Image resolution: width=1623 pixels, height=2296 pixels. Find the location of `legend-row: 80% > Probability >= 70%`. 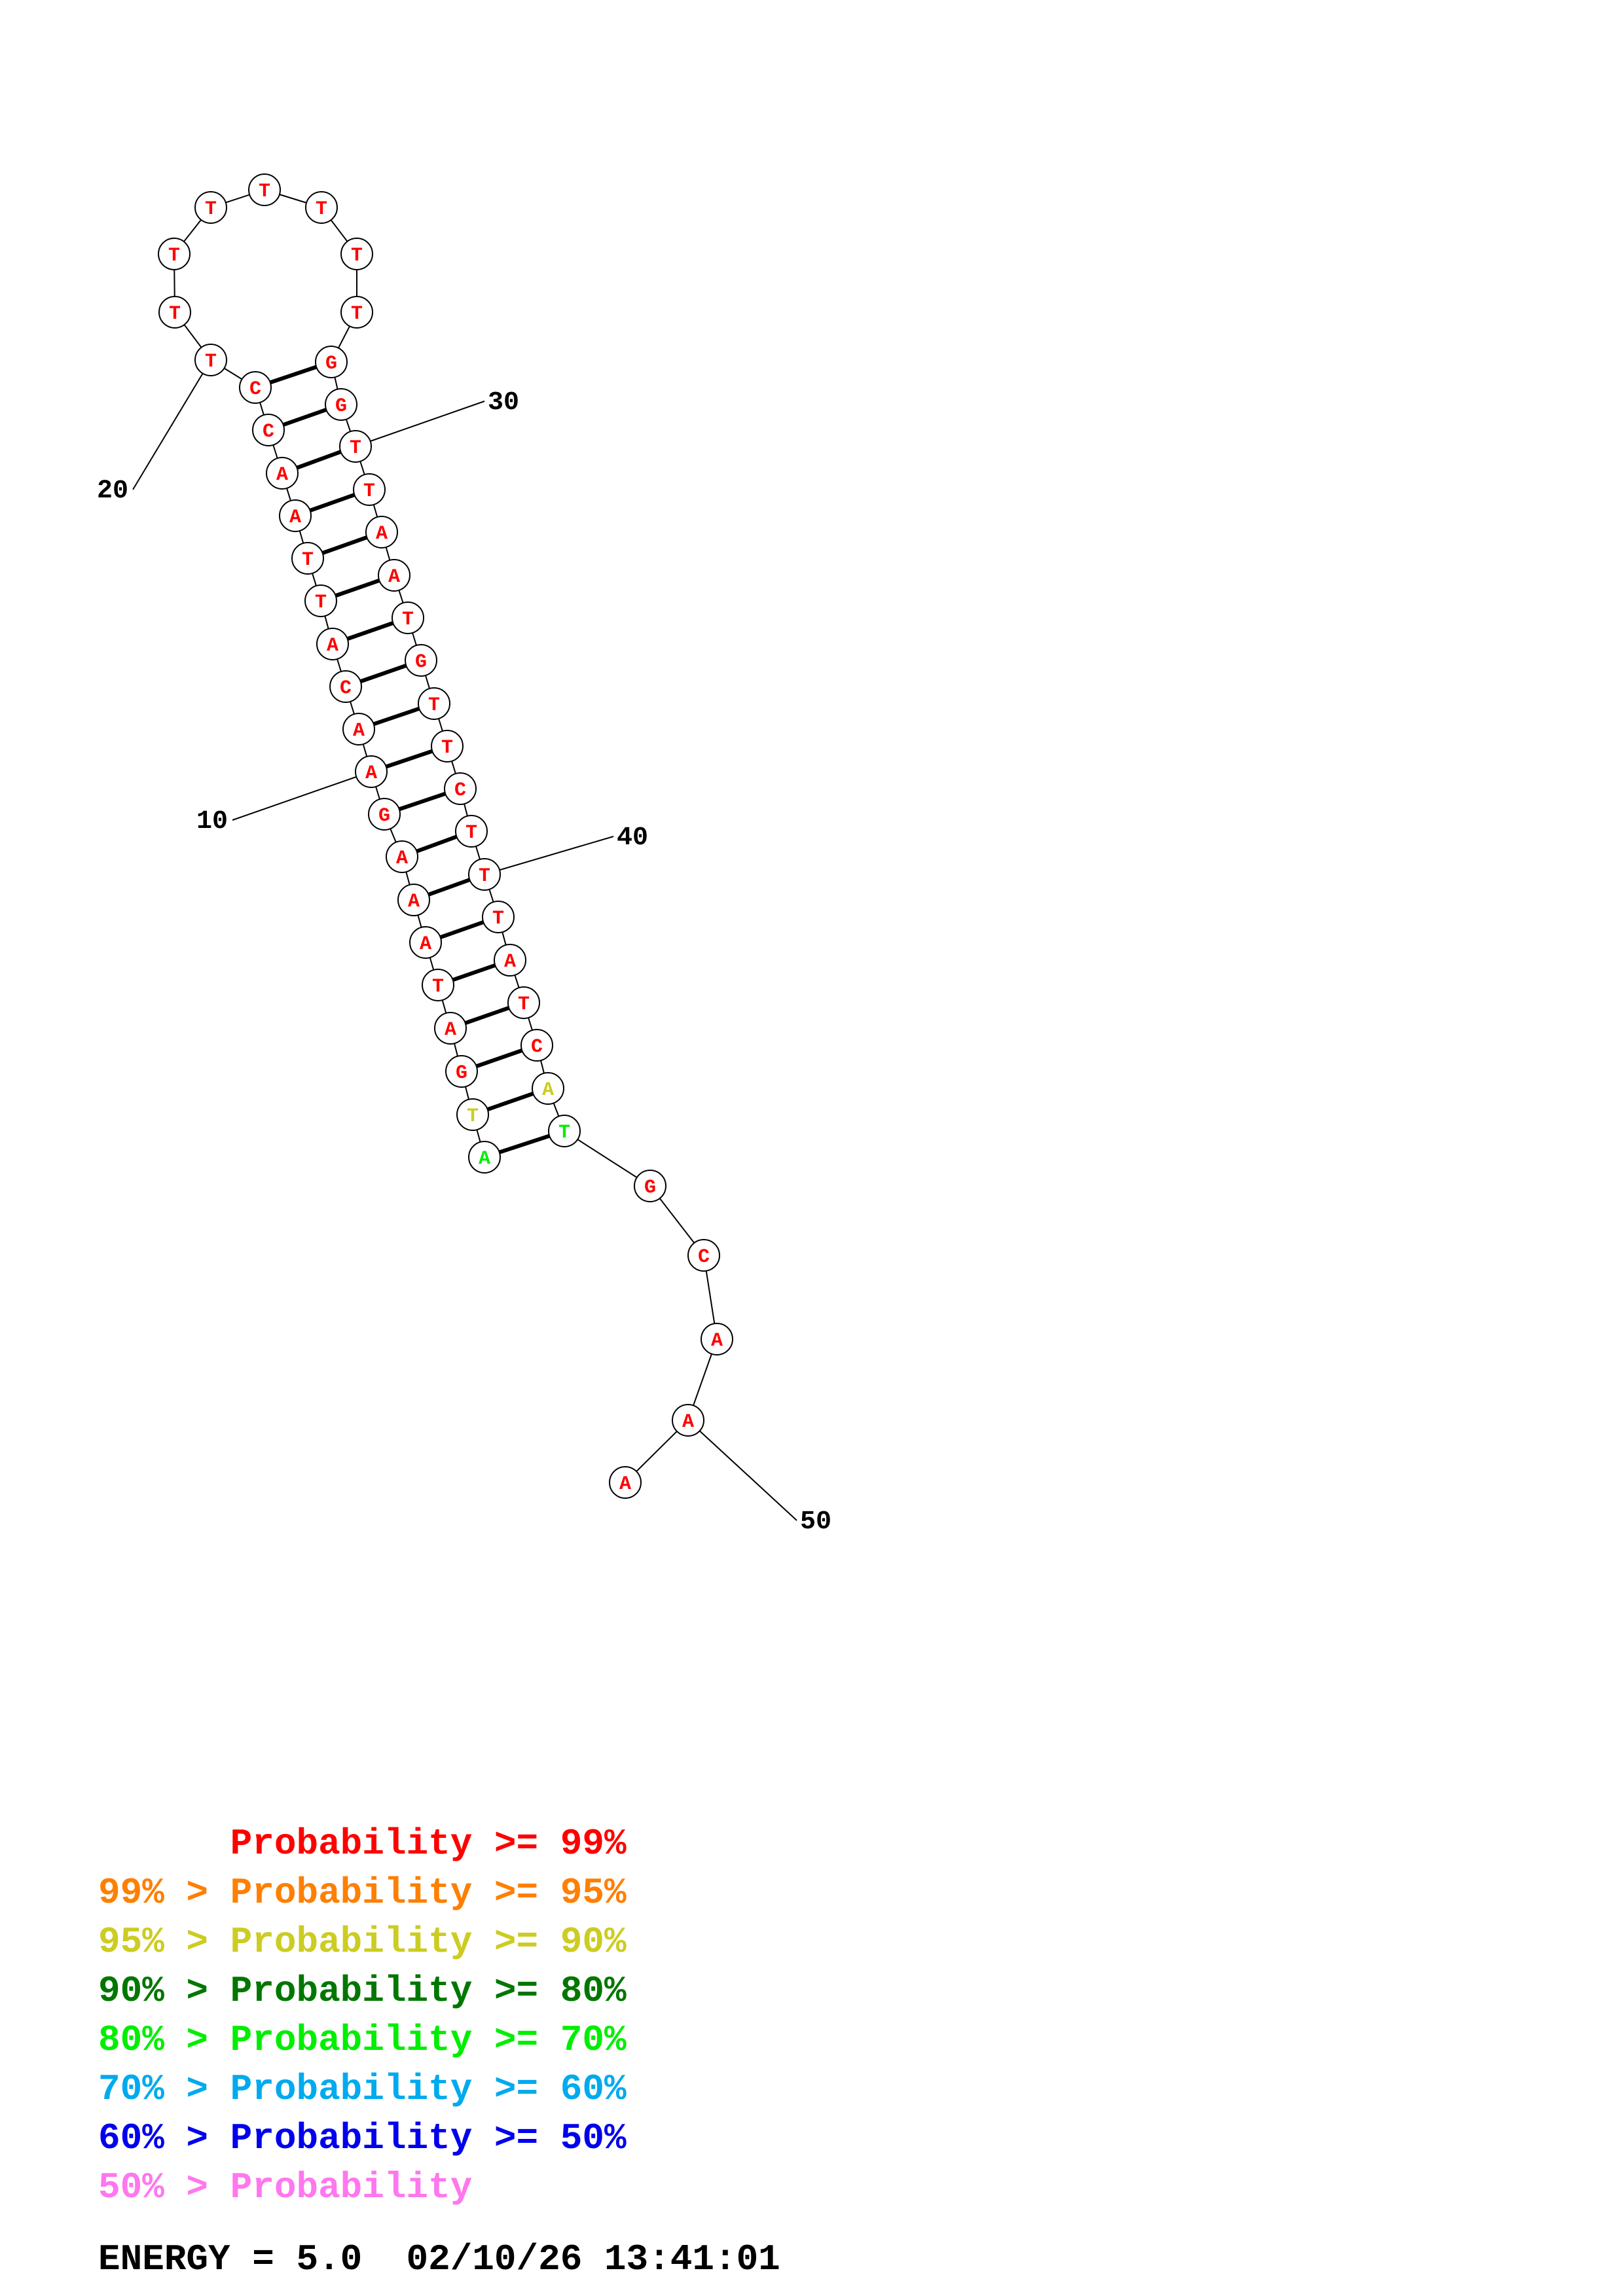

legend-row: 80% > Probability >= 70% is located at coordinates (362, 2040).